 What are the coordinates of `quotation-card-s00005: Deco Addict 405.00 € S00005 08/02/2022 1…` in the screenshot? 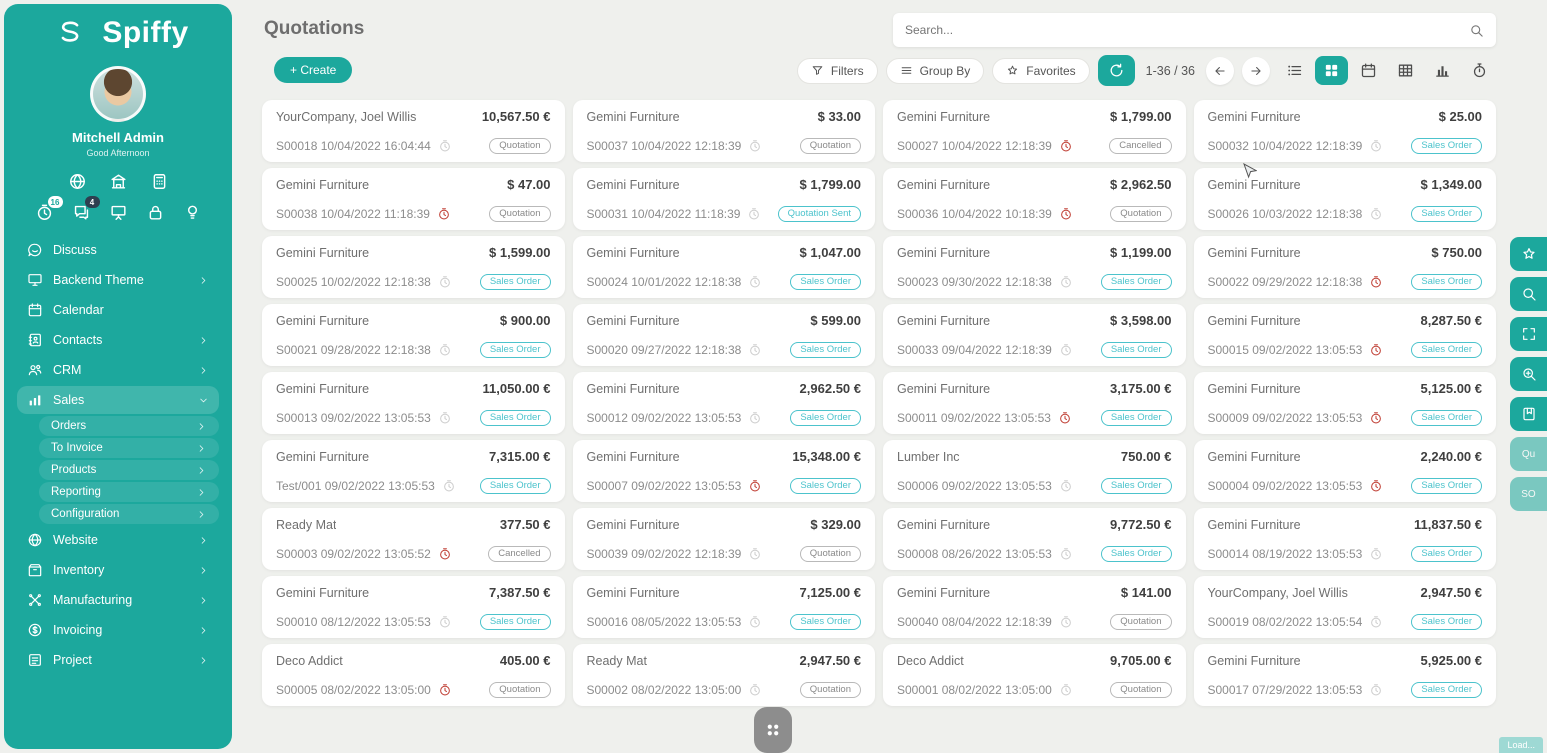 It's located at (413, 675).